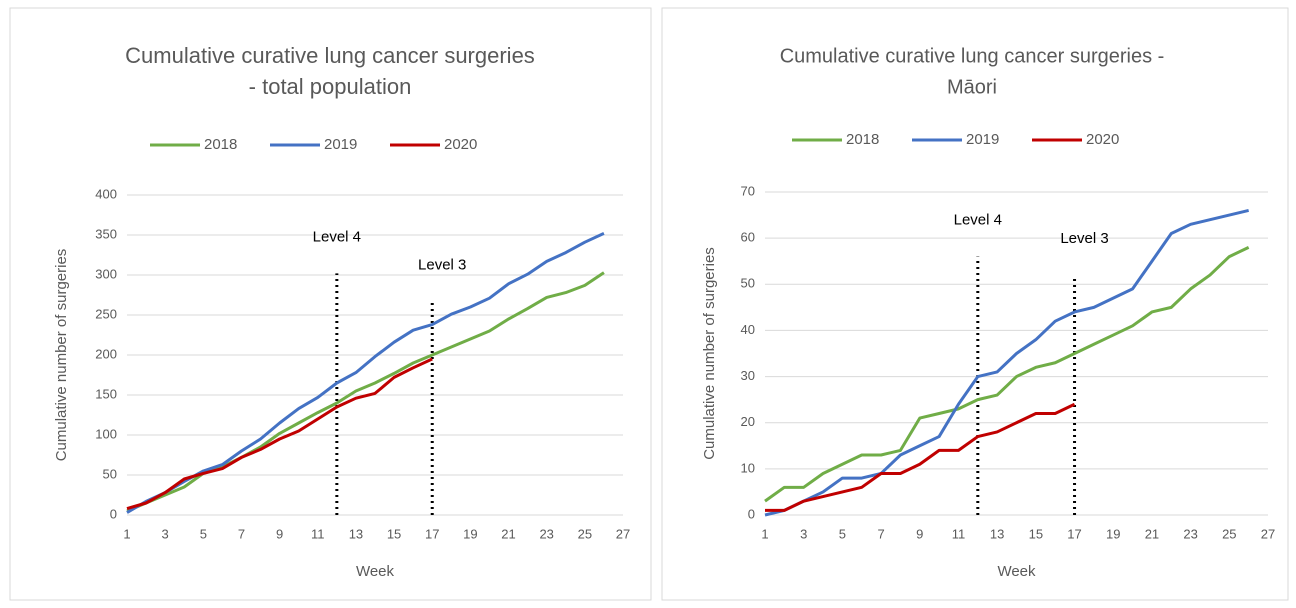  Describe the element at coordinates (748, 375) in the screenshot. I see `y-tick-label: 30` at that location.